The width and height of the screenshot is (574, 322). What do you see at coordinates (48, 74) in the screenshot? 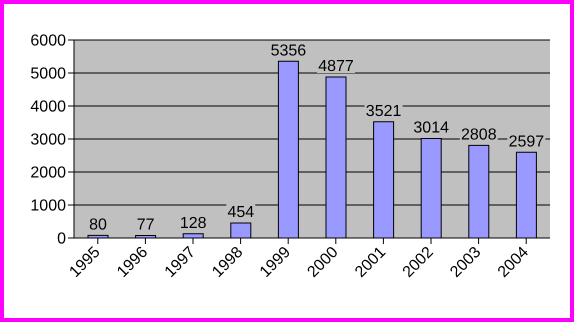
I see `y-tick-label: 5000` at bounding box center [48, 74].